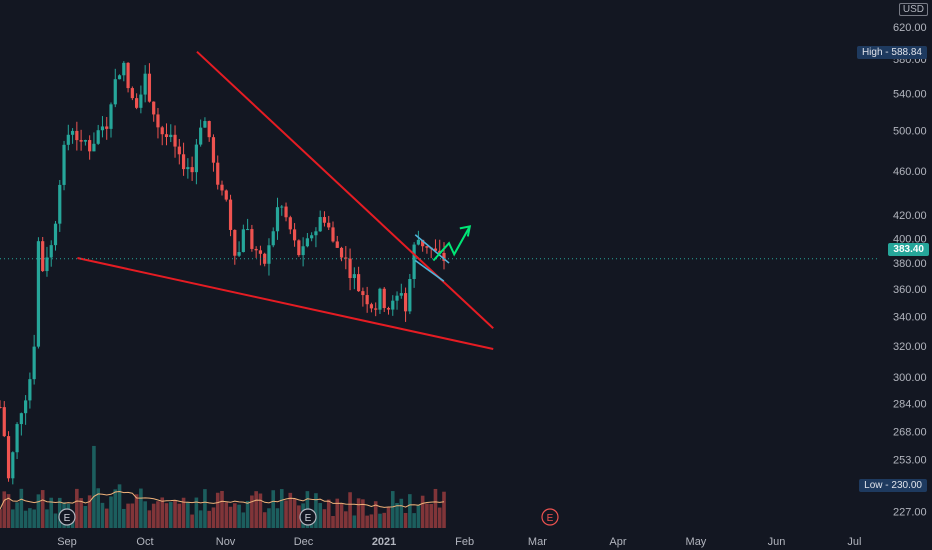 This screenshot has height=550, width=932. What do you see at coordinates (910, 264) in the screenshot?
I see `price-tick-label: 380.00` at bounding box center [910, 264].